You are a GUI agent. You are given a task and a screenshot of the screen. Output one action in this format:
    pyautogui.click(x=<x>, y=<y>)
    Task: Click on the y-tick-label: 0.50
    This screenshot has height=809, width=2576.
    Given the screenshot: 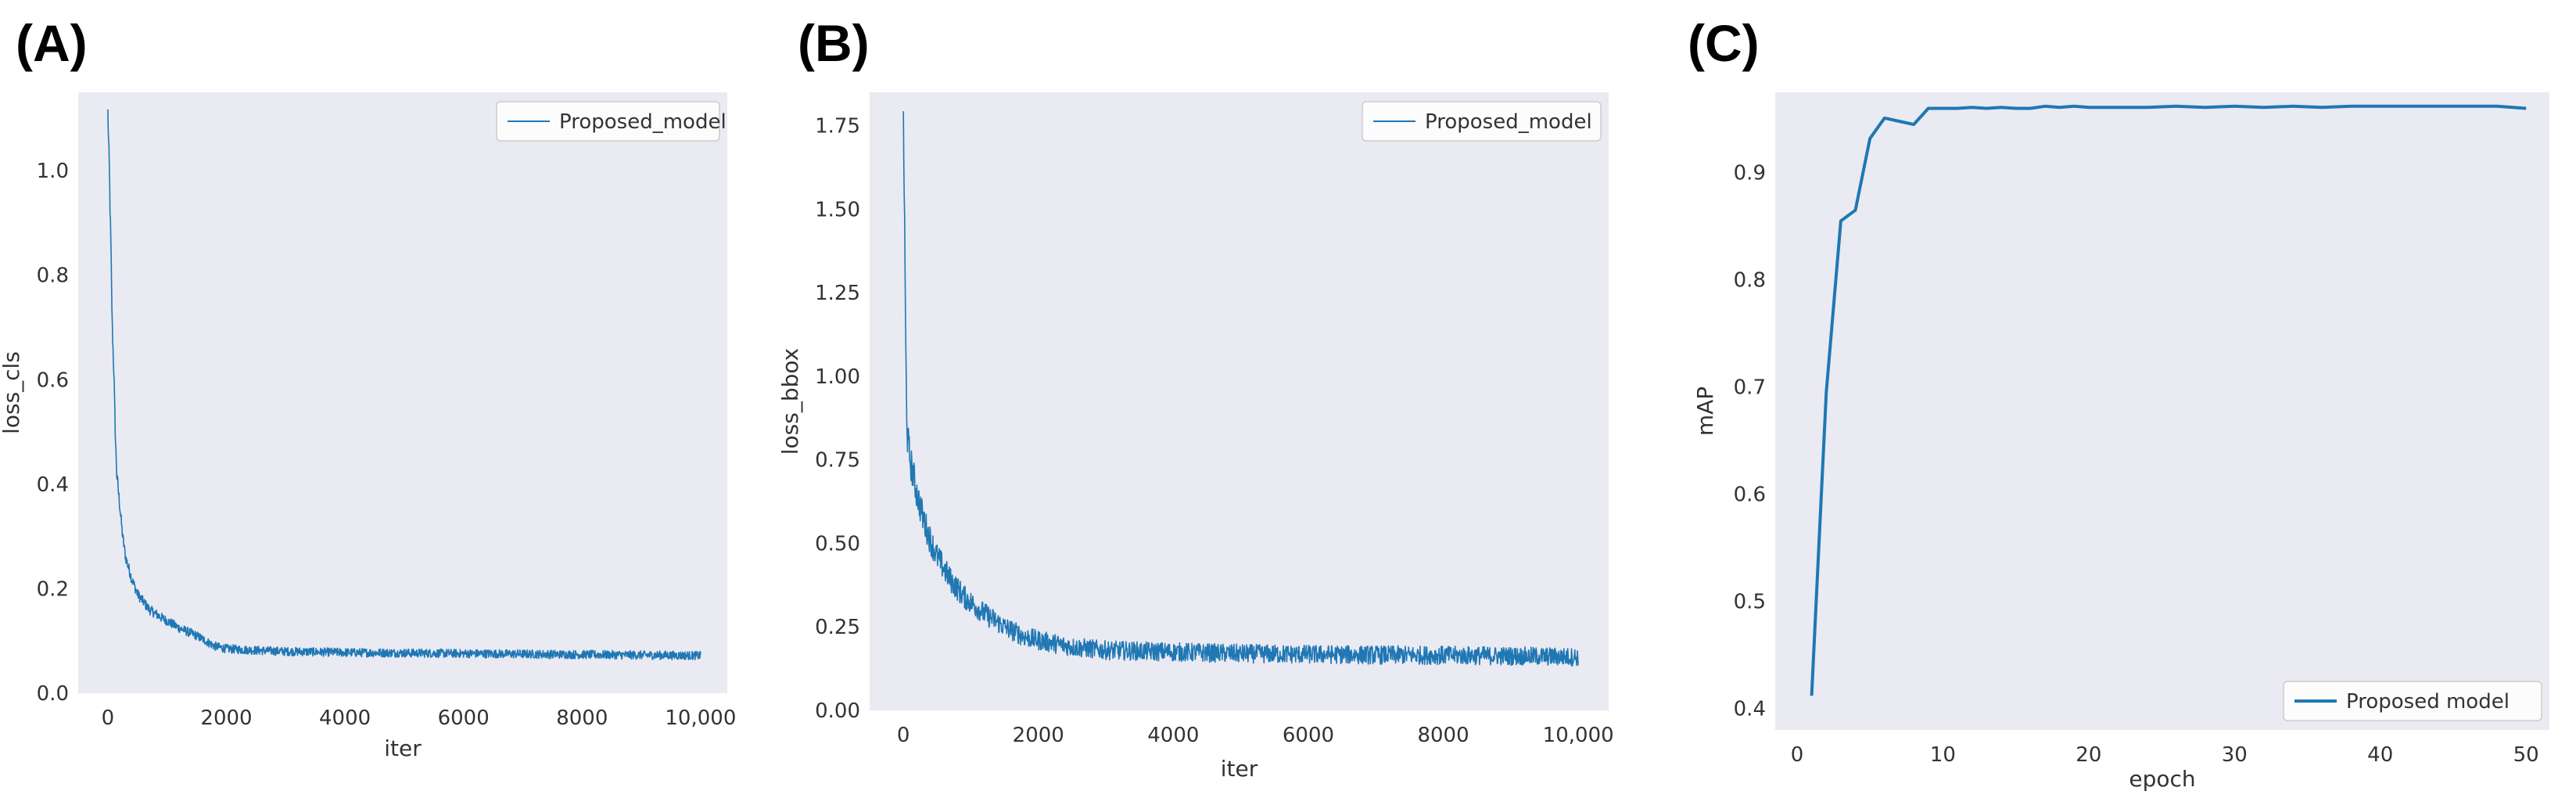 What is the action you would take?
    pyautogui.click(x=837, y=544)
    